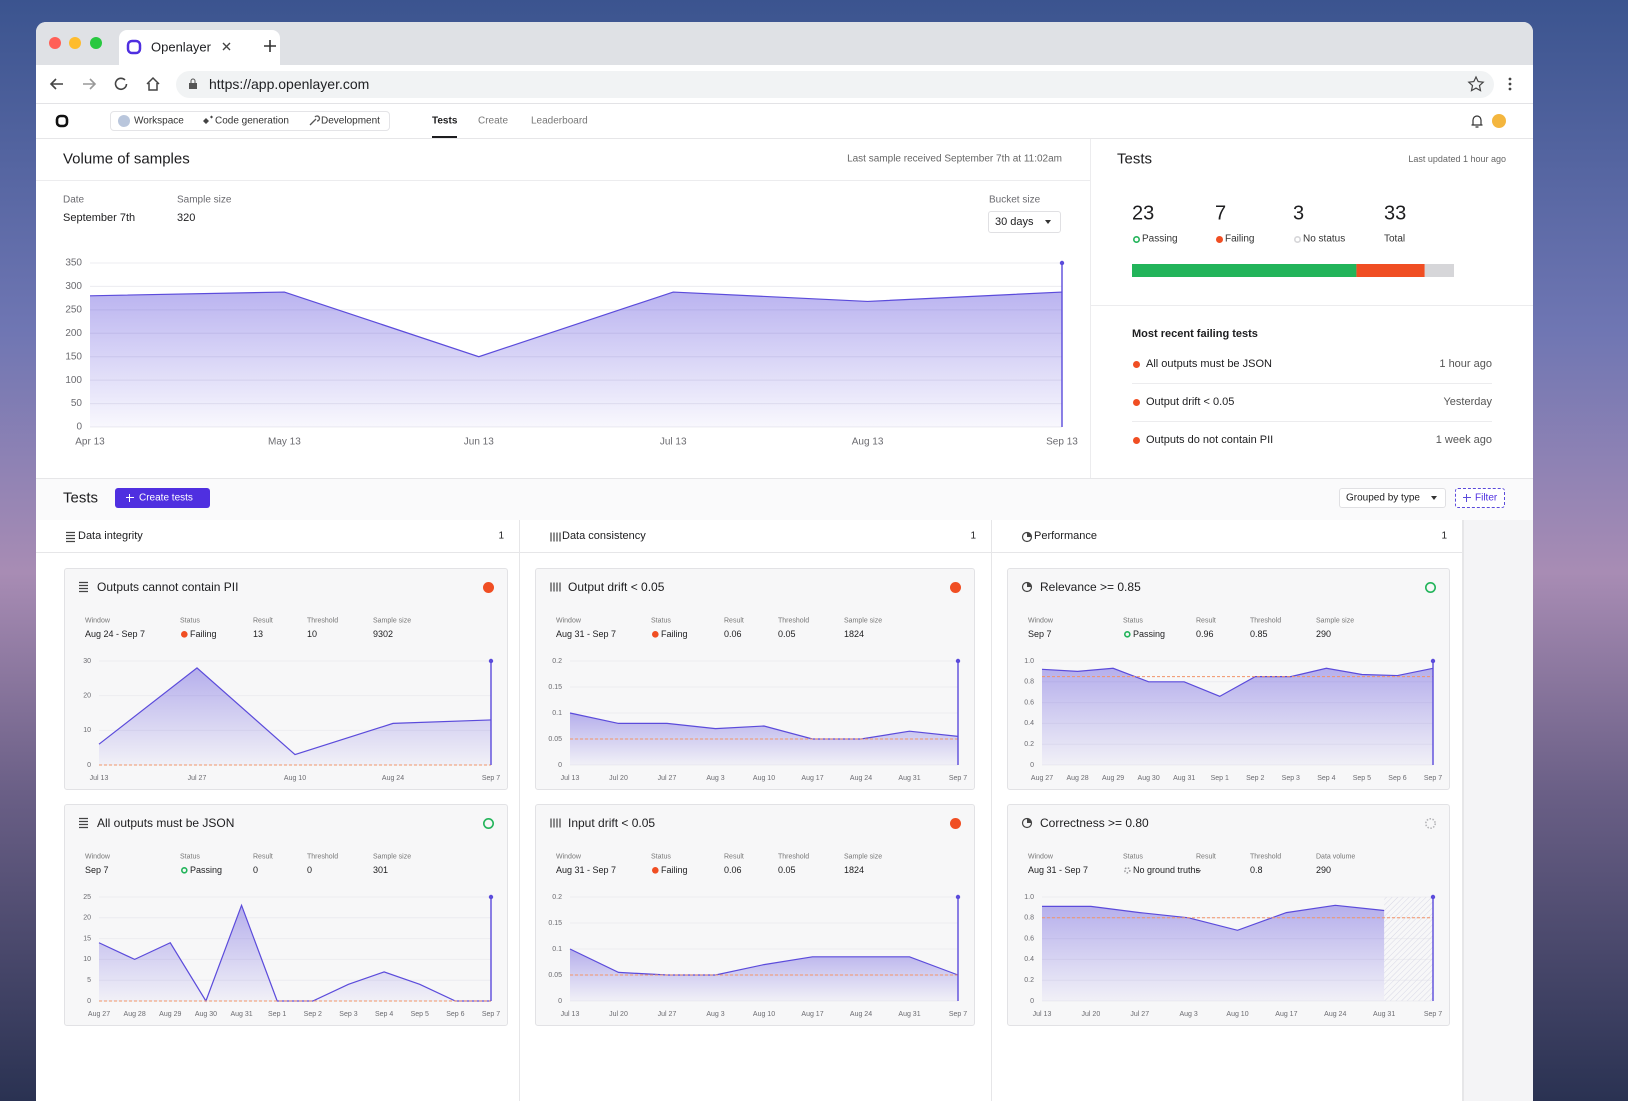 This screenshot has width=1628, height=1101. What do you see at coordinates (289, 84) in the screenshot?
I see `url: https://app.openlayer.com` at bounding box center [289, 84].